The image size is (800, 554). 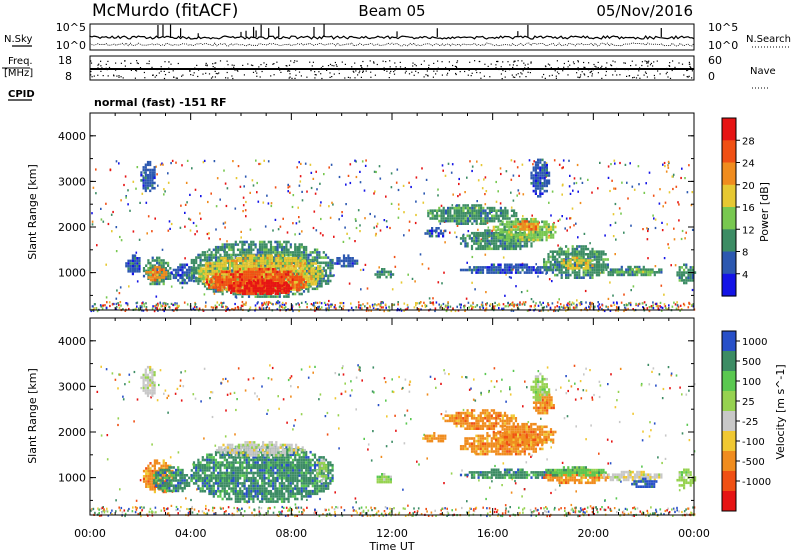 I want to click on echo-region, so click(x=260, y=287).